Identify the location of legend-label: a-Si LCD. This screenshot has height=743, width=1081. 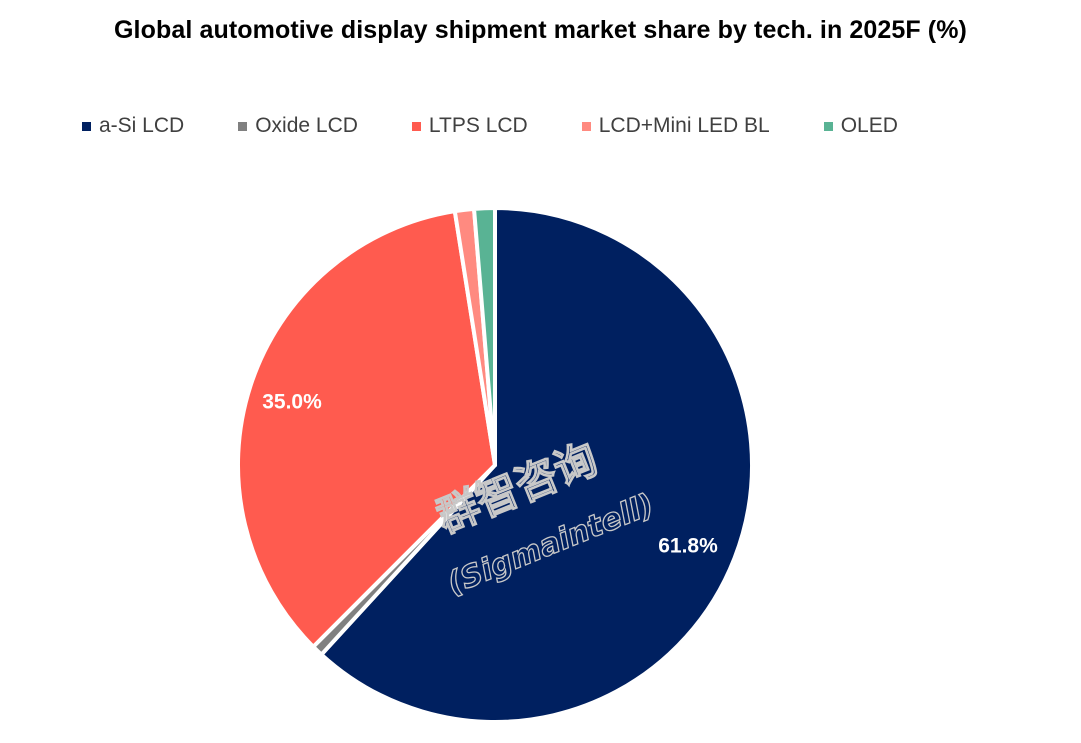
(142, 125).